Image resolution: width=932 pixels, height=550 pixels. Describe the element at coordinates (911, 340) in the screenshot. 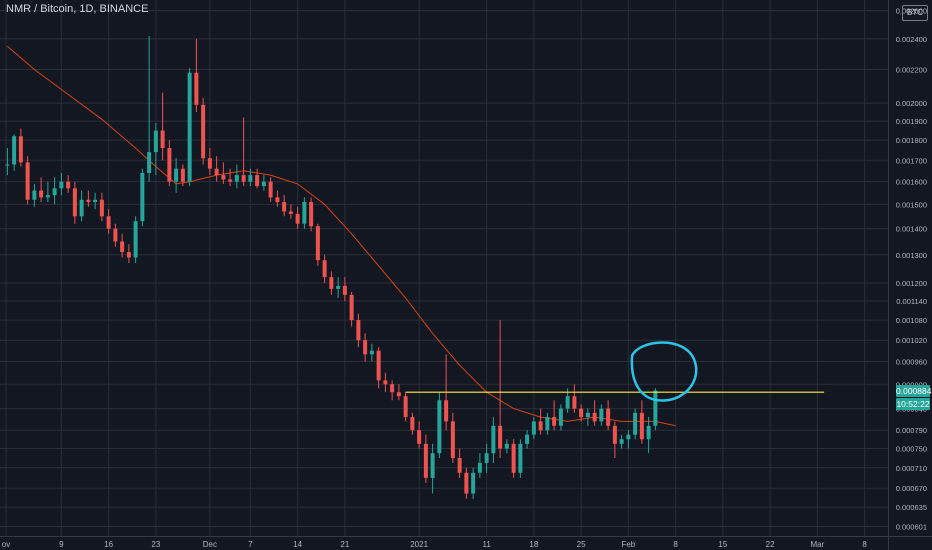

I see `y-tick-label: 0.001020` at that location.